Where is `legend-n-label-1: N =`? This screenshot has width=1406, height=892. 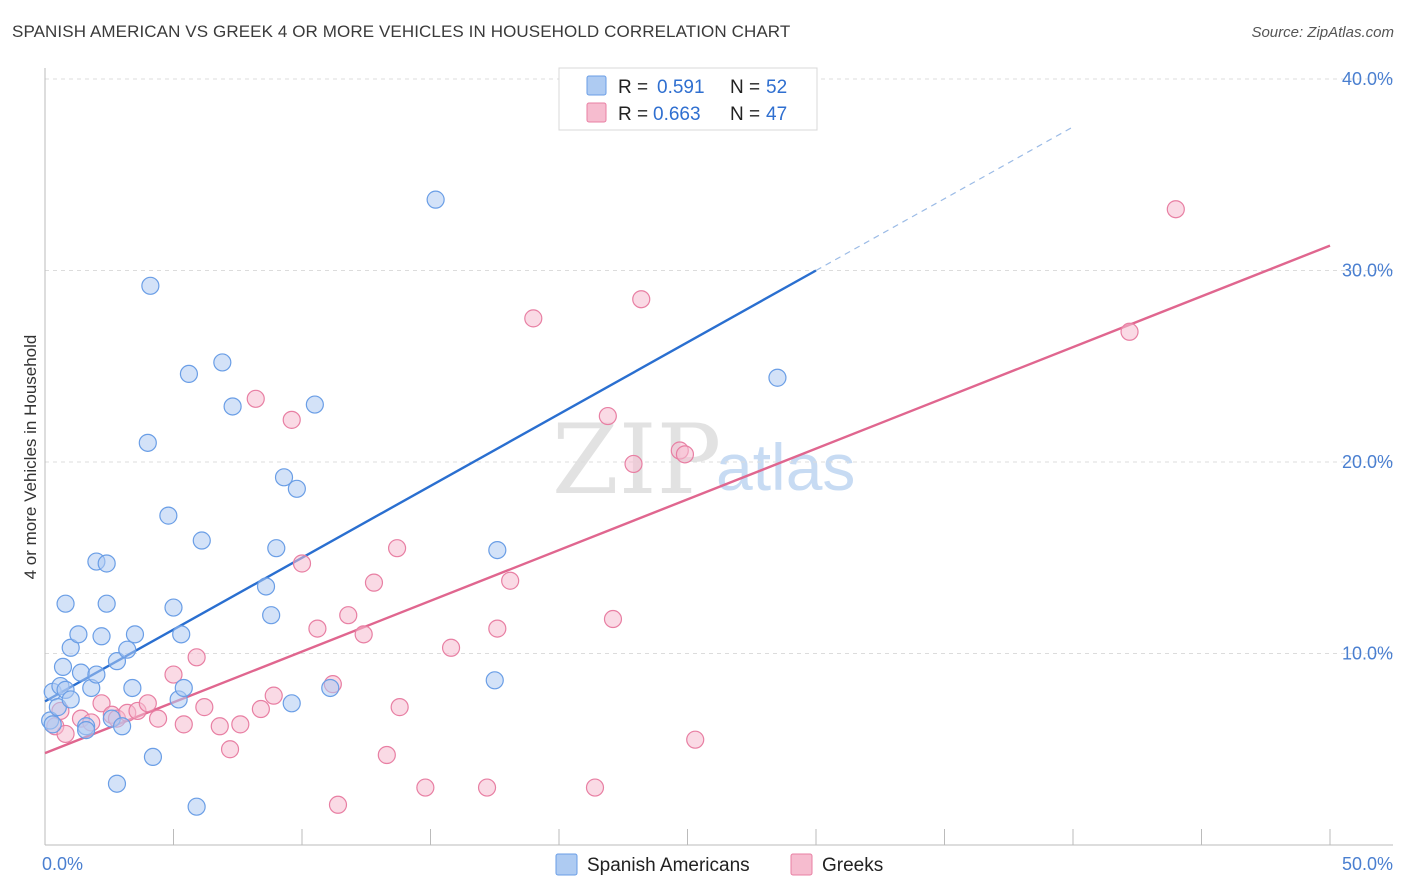
legend-n-label-1: N = is located at coordinates (745, 87).